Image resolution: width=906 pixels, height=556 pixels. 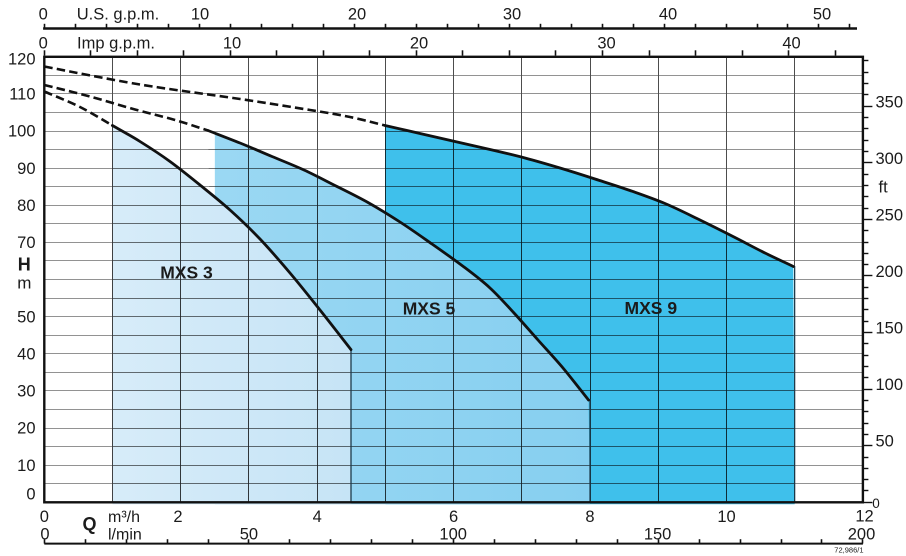 What do you see at coordinates (651, 308) in the screenshot?
I see `svg-text: MXS 9` at bounding box center [651, 308].